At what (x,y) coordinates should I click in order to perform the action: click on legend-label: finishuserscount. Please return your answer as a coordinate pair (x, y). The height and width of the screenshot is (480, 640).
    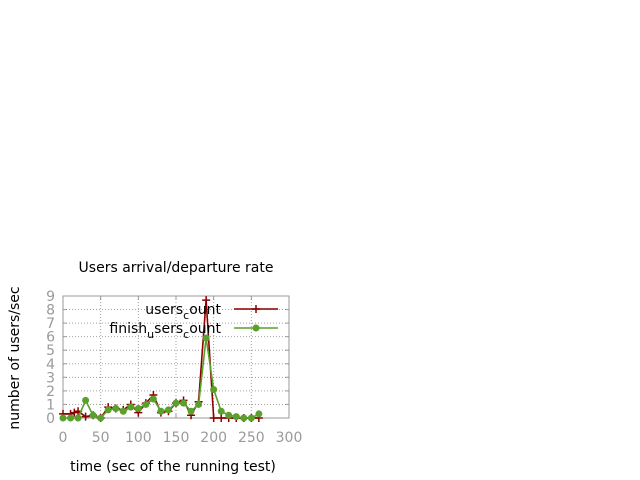
    Looking at the image, I should click on (165, 331).